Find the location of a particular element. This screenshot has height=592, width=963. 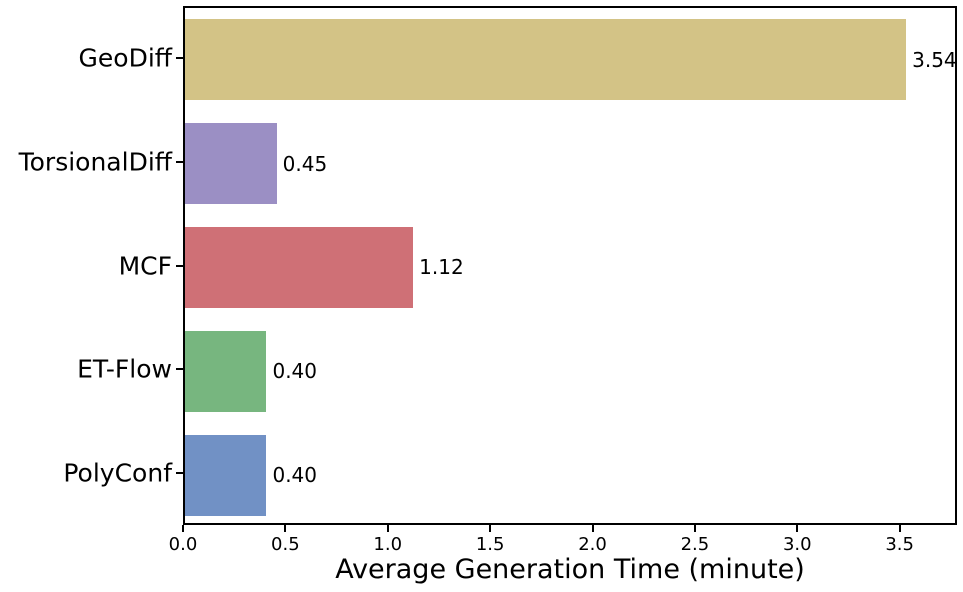

xtick-mark-0.0 is located at coordinates (183, 528).